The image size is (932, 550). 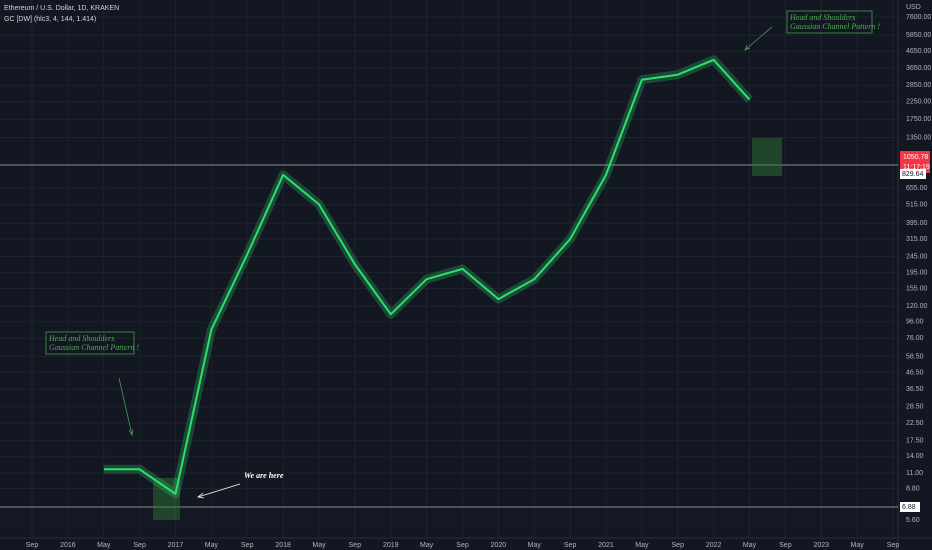 I want to click on y-tick-label: 515.00, so click(x=917, y=205).